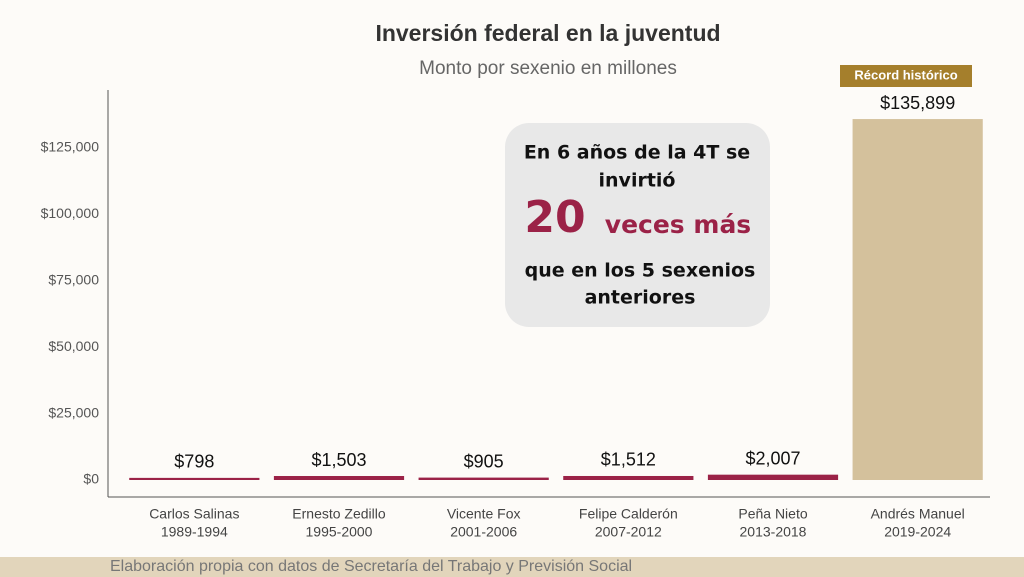 This screenshot has width=1024, height=577. I want to click on value-label: $798, so click(194, 462).